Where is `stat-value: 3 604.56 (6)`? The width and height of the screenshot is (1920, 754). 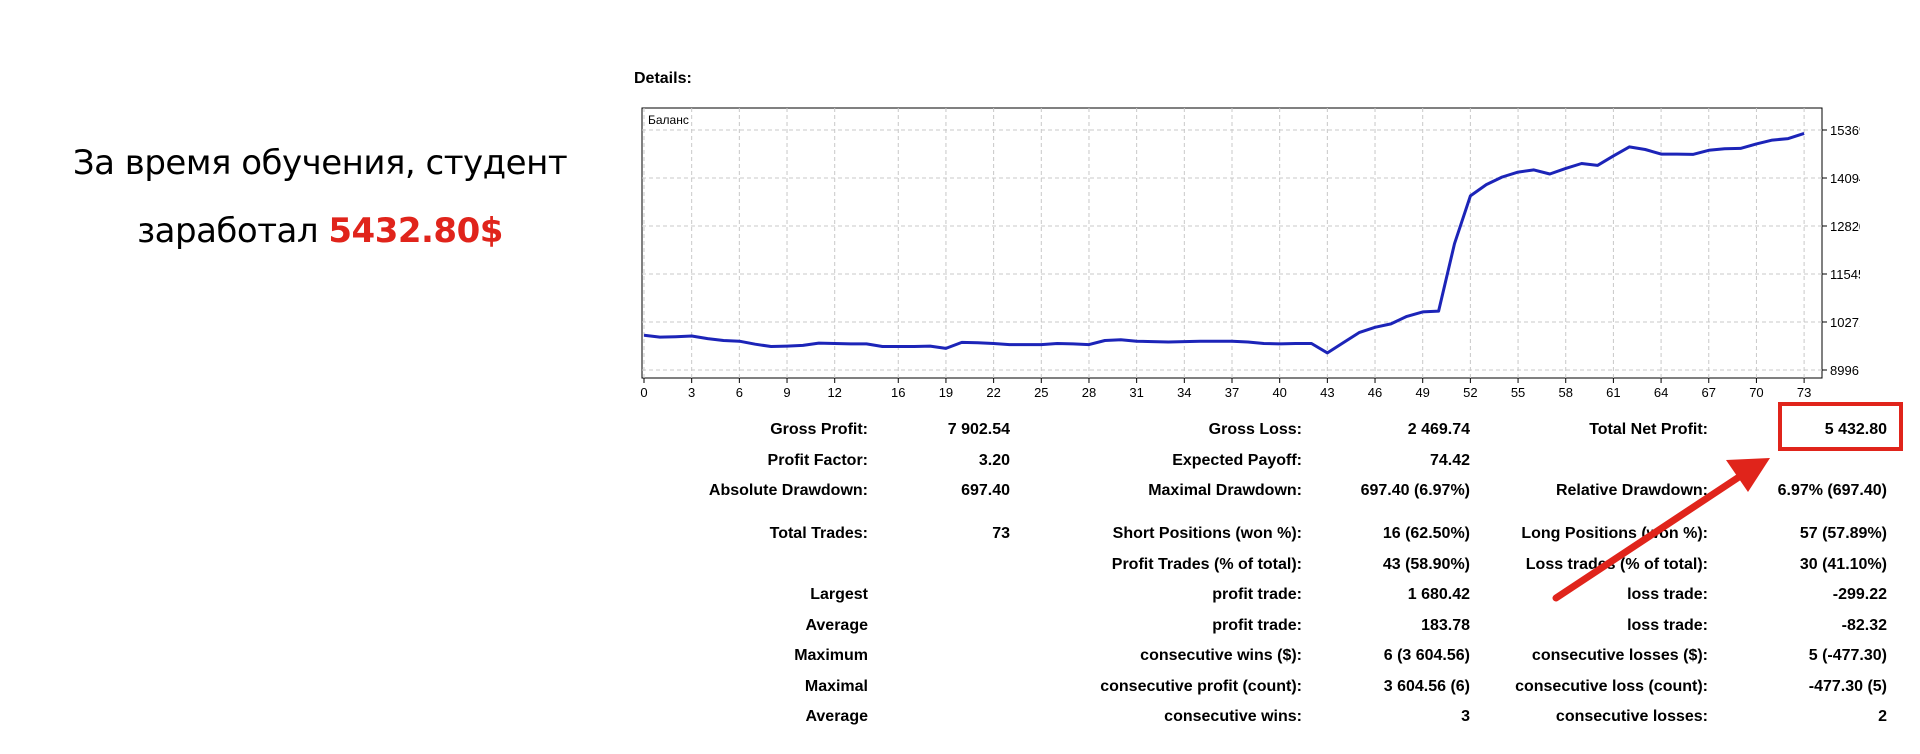
stat-value: 3 604.56 (6) is located at coordinates (1426, 686).